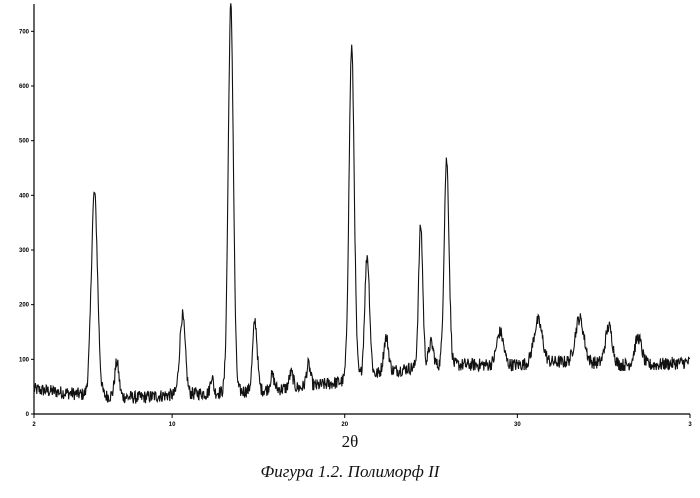 The height and width of the screenshot is (498, 700). What do you see at coordinates (344, 425) in the screenshot?
I see `x-tick-label: 20` at bounding box center [344, 425].